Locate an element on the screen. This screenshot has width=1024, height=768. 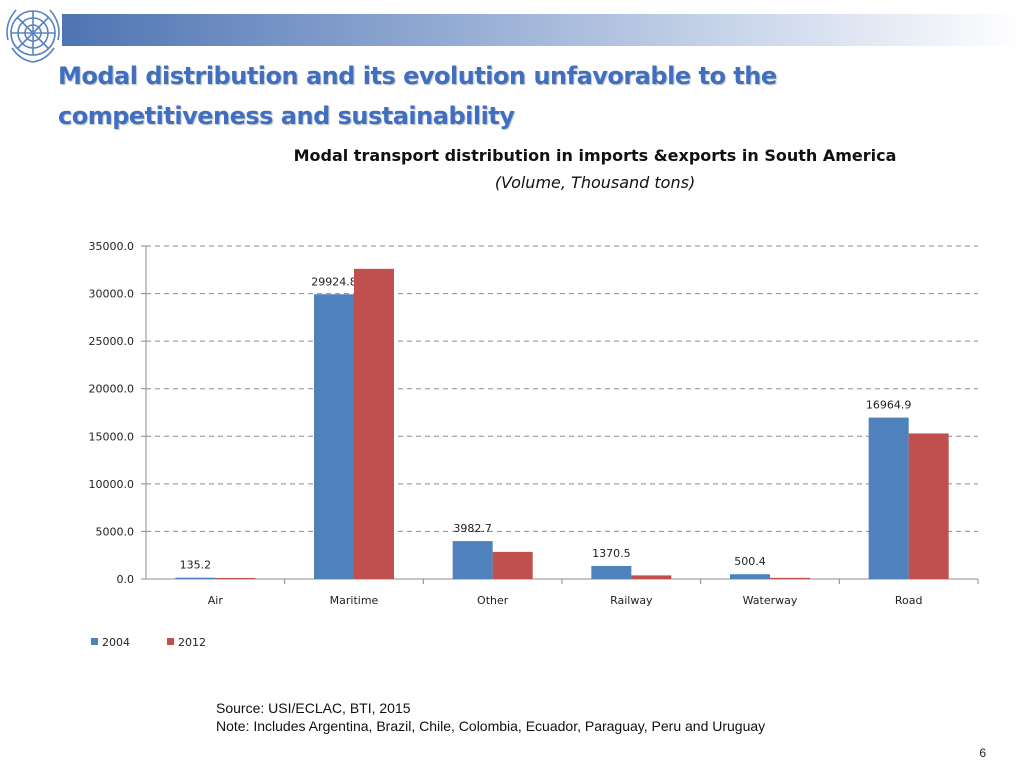
data-label: 16964.9 is located at coordinates (889, 405).